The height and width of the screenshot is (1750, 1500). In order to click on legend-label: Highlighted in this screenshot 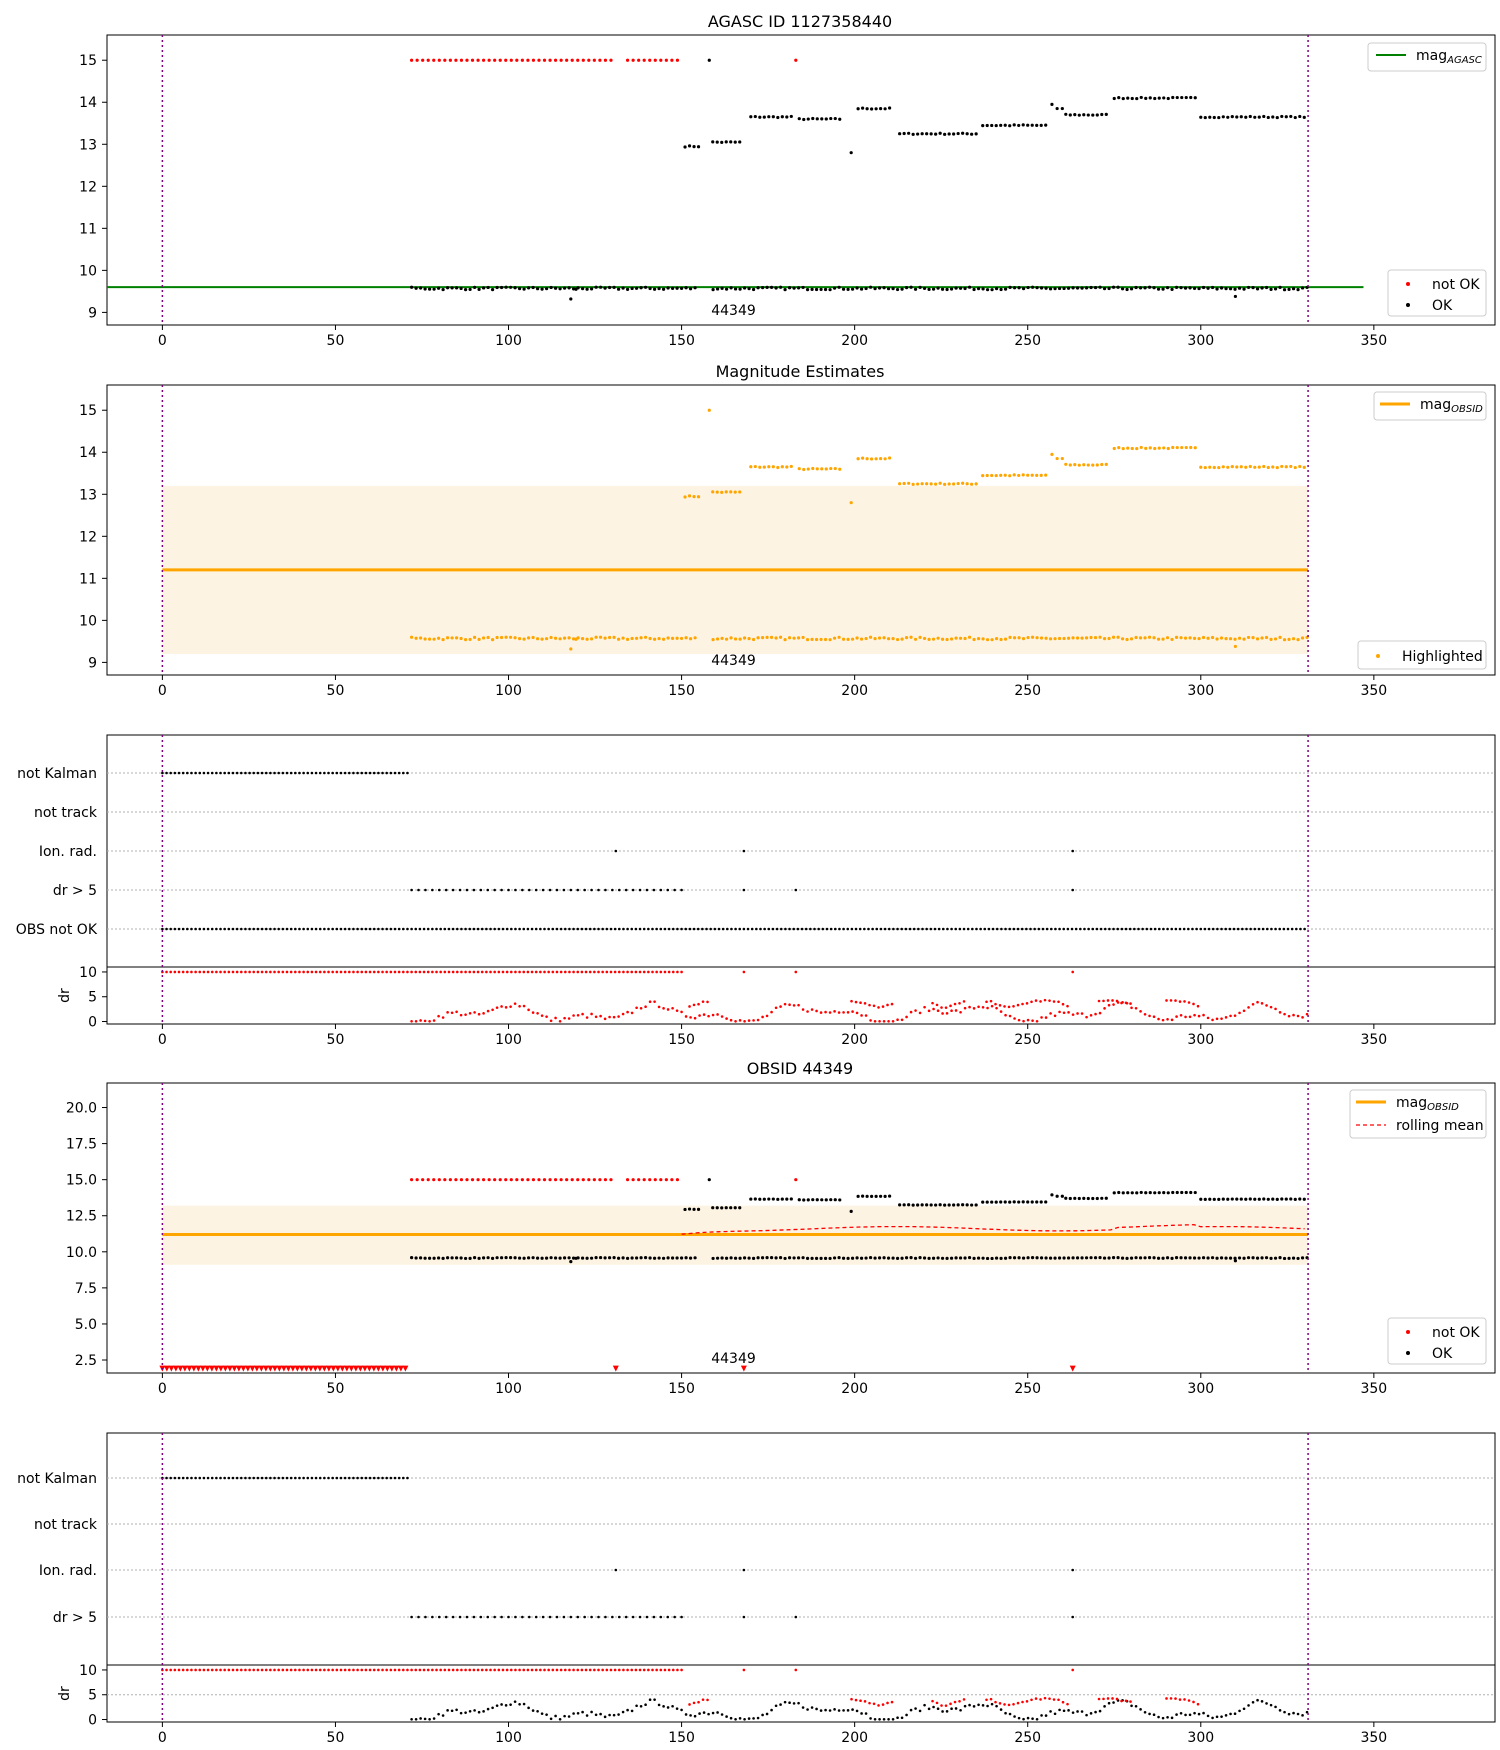, I will do `click(1442, 657)`.